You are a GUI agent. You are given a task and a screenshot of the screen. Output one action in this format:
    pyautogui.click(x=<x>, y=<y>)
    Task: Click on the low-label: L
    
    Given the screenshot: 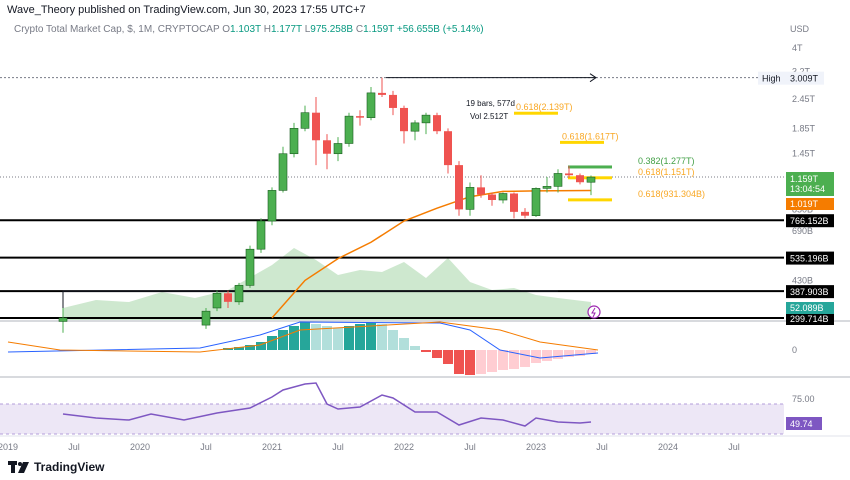 What is the action you would take?
    pyautogui.click(x=307, y=29)
    